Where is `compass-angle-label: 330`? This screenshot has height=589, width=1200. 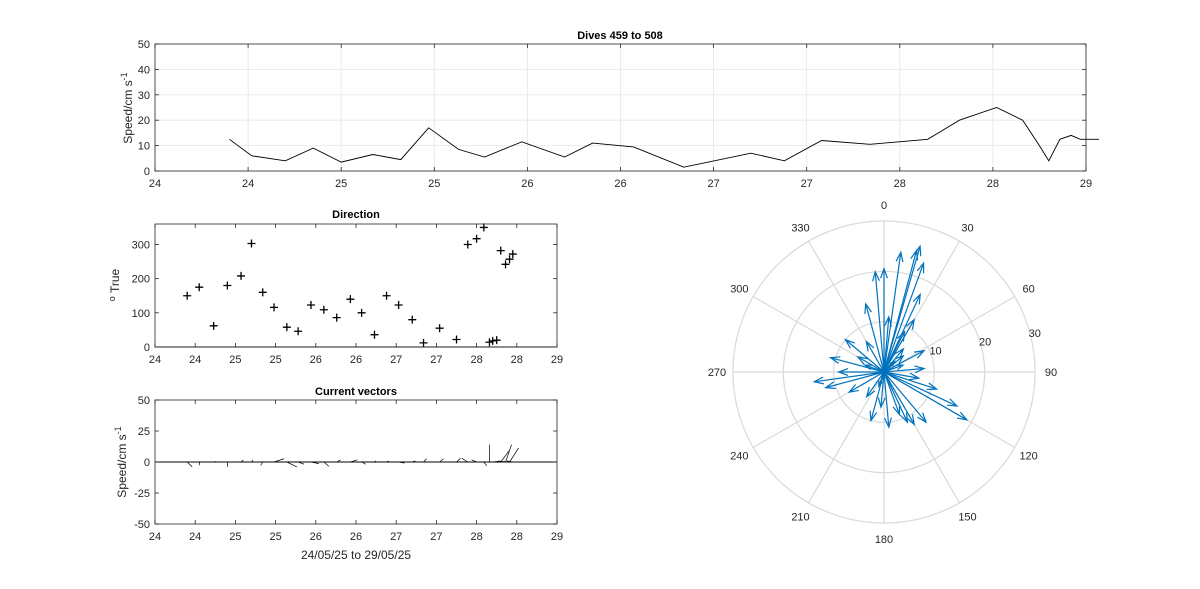 compass-angle-label: 330 is located at coordinates (800, 228).